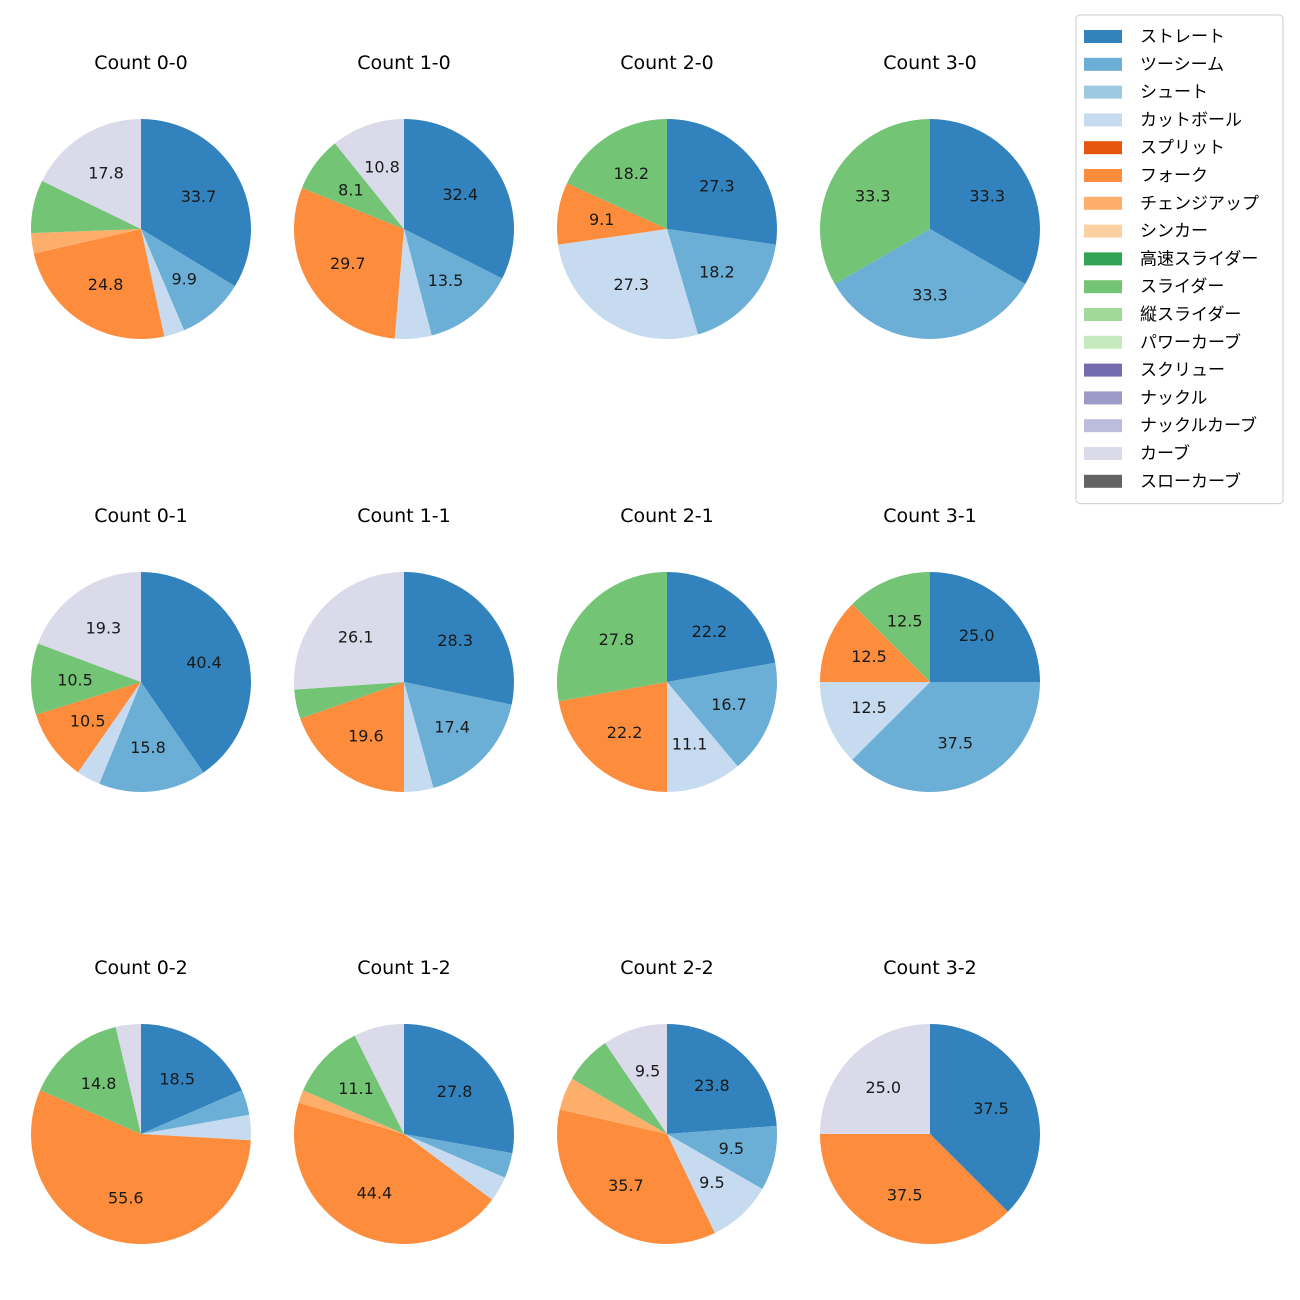 The image size is (1300, 1300). I want to click on slice-label: 27.8, so click(455, 1091).